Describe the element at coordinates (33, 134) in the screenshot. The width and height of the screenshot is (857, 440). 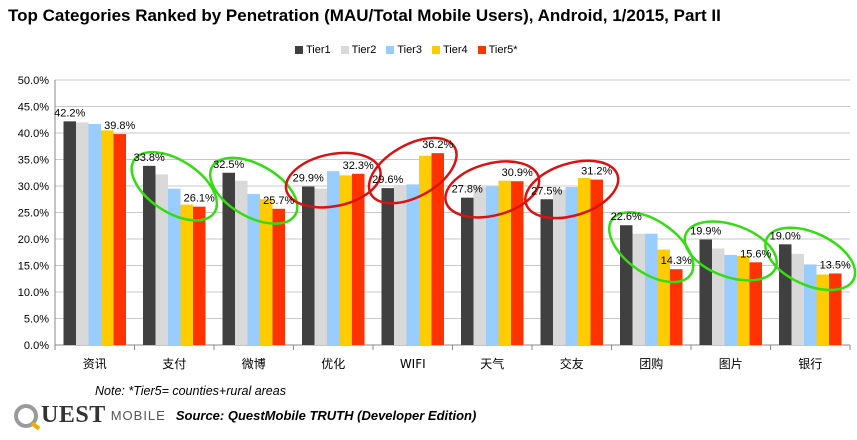
I see `y-tick-label: 40.0%` at that location.